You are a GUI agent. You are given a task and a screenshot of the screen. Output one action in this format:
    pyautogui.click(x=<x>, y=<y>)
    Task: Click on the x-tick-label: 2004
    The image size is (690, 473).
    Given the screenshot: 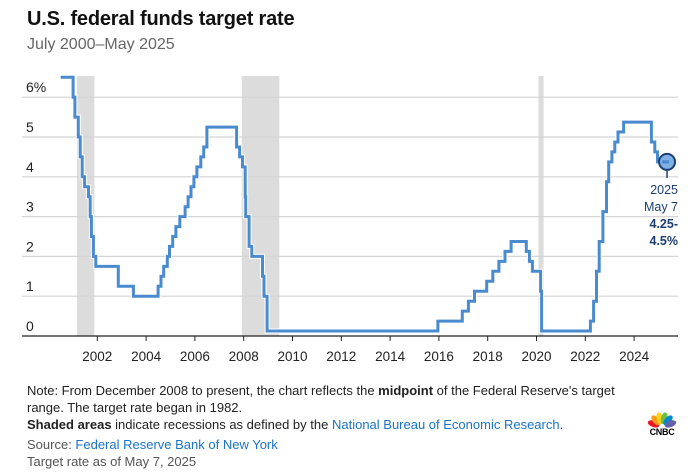 What is the action you would take?
    pyautogui.click(x=146, y=356)
    